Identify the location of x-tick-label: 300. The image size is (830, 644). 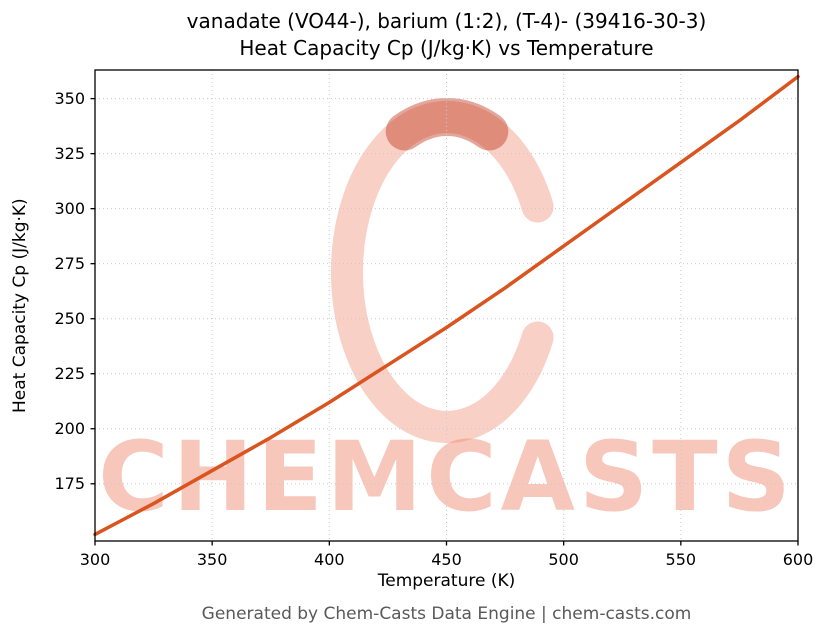
(95, 559).